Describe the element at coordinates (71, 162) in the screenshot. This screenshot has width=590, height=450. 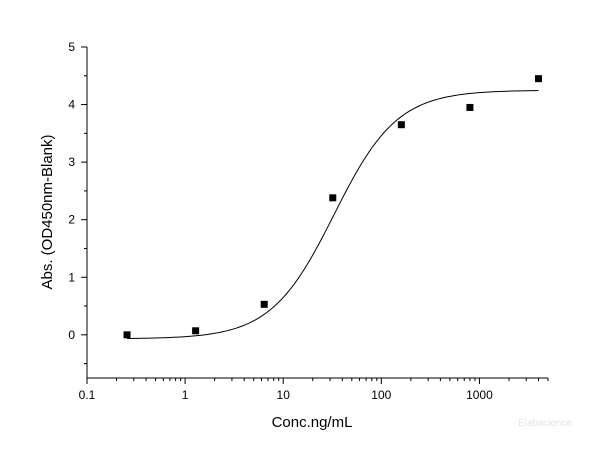
I see `y-tick-label: 3` at that location.